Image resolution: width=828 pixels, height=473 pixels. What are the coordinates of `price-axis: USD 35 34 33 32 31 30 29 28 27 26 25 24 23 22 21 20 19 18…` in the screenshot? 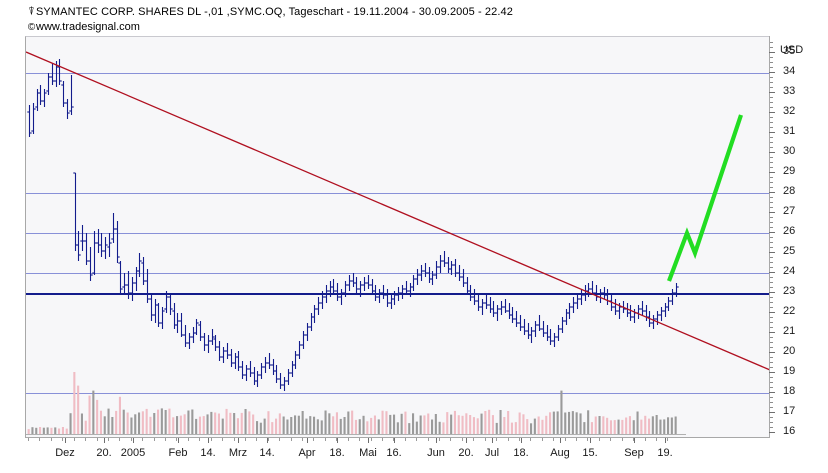 It's located at (798, 237).